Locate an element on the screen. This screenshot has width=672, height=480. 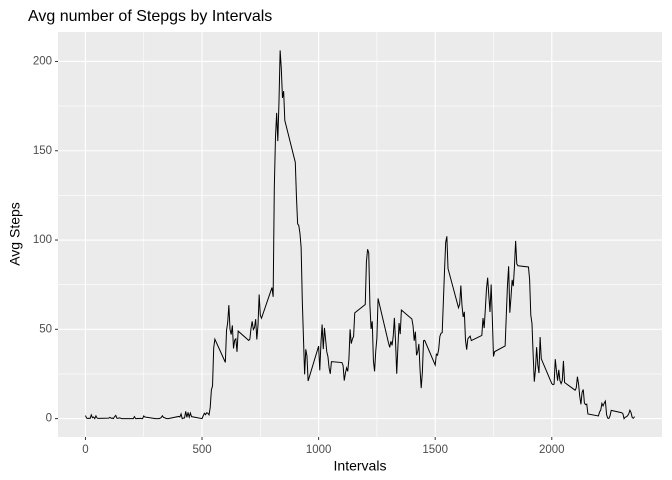
y-tick-label: 100 is located at coordinates (42, 240).